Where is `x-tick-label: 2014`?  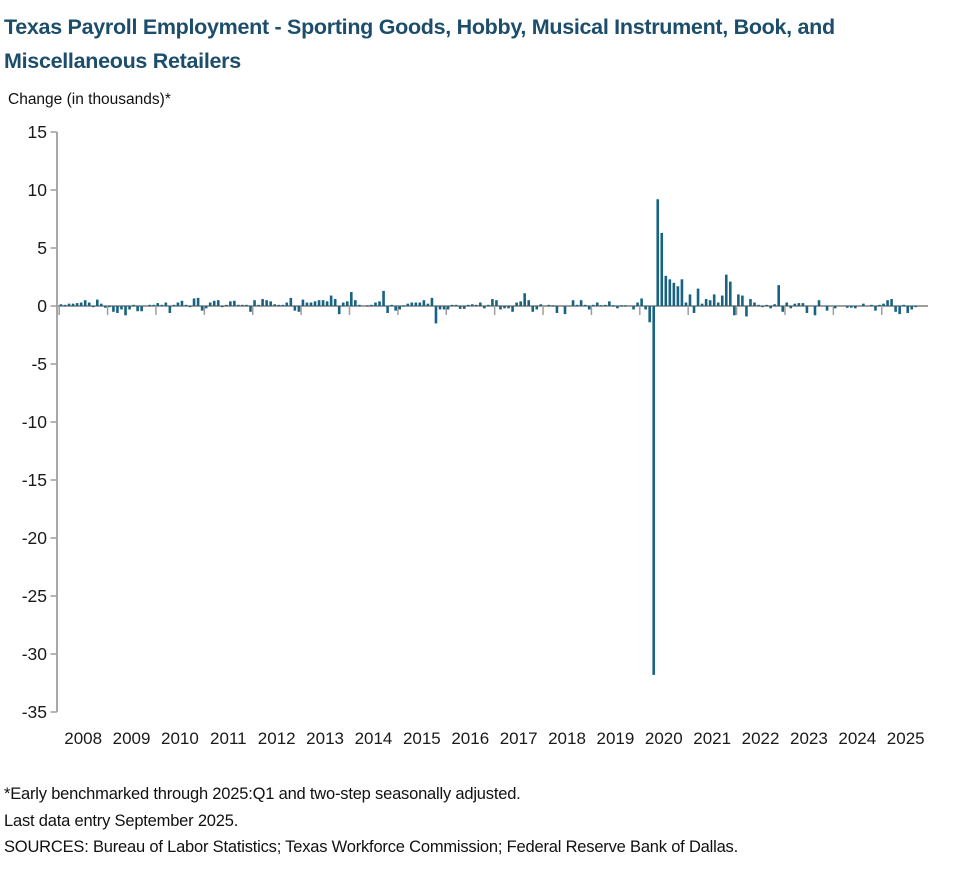 x-tick-label: 2014 is located at coordinates (374, 738).